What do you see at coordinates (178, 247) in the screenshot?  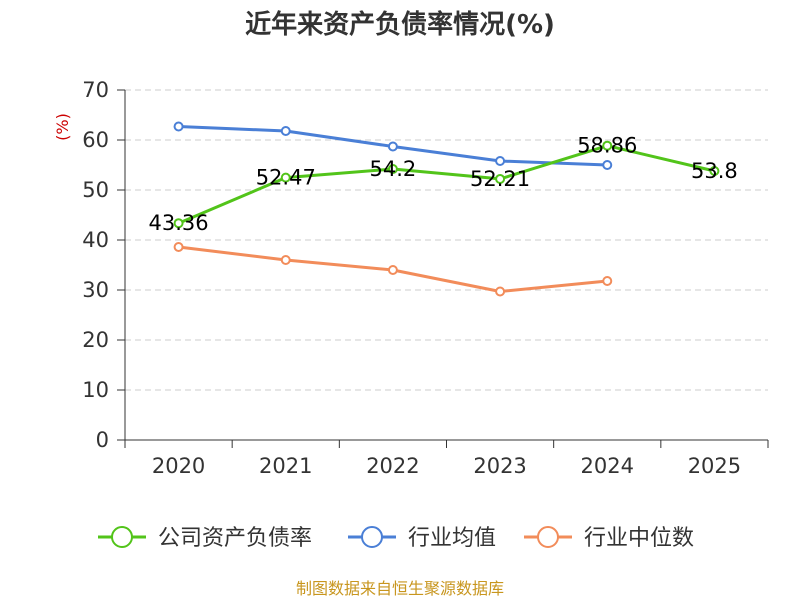 I see `point-2-2020` at bounding box center [178, 247].